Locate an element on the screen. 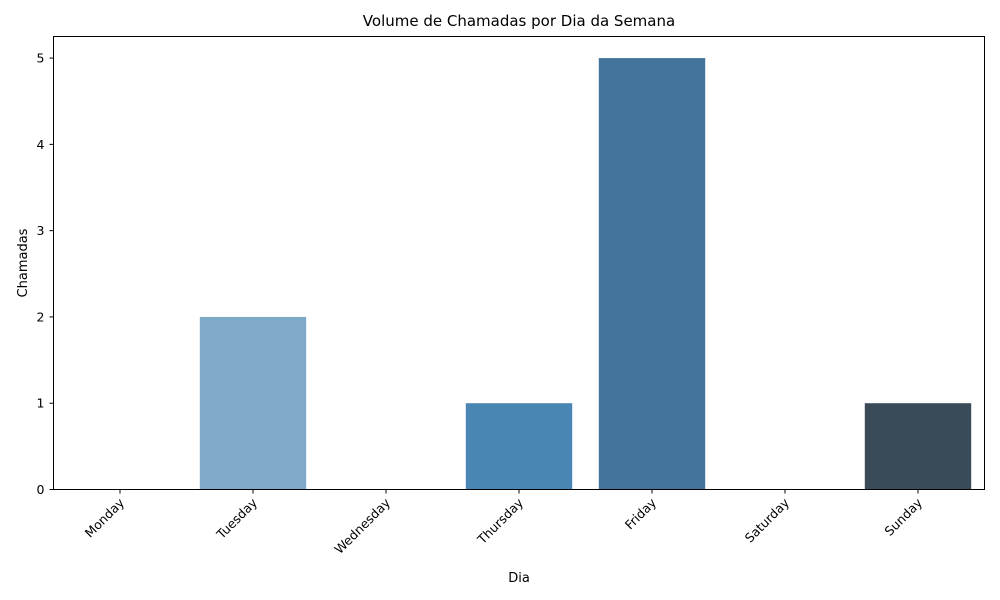  y-tick-label: 0 is located at coordinates (41, 489).